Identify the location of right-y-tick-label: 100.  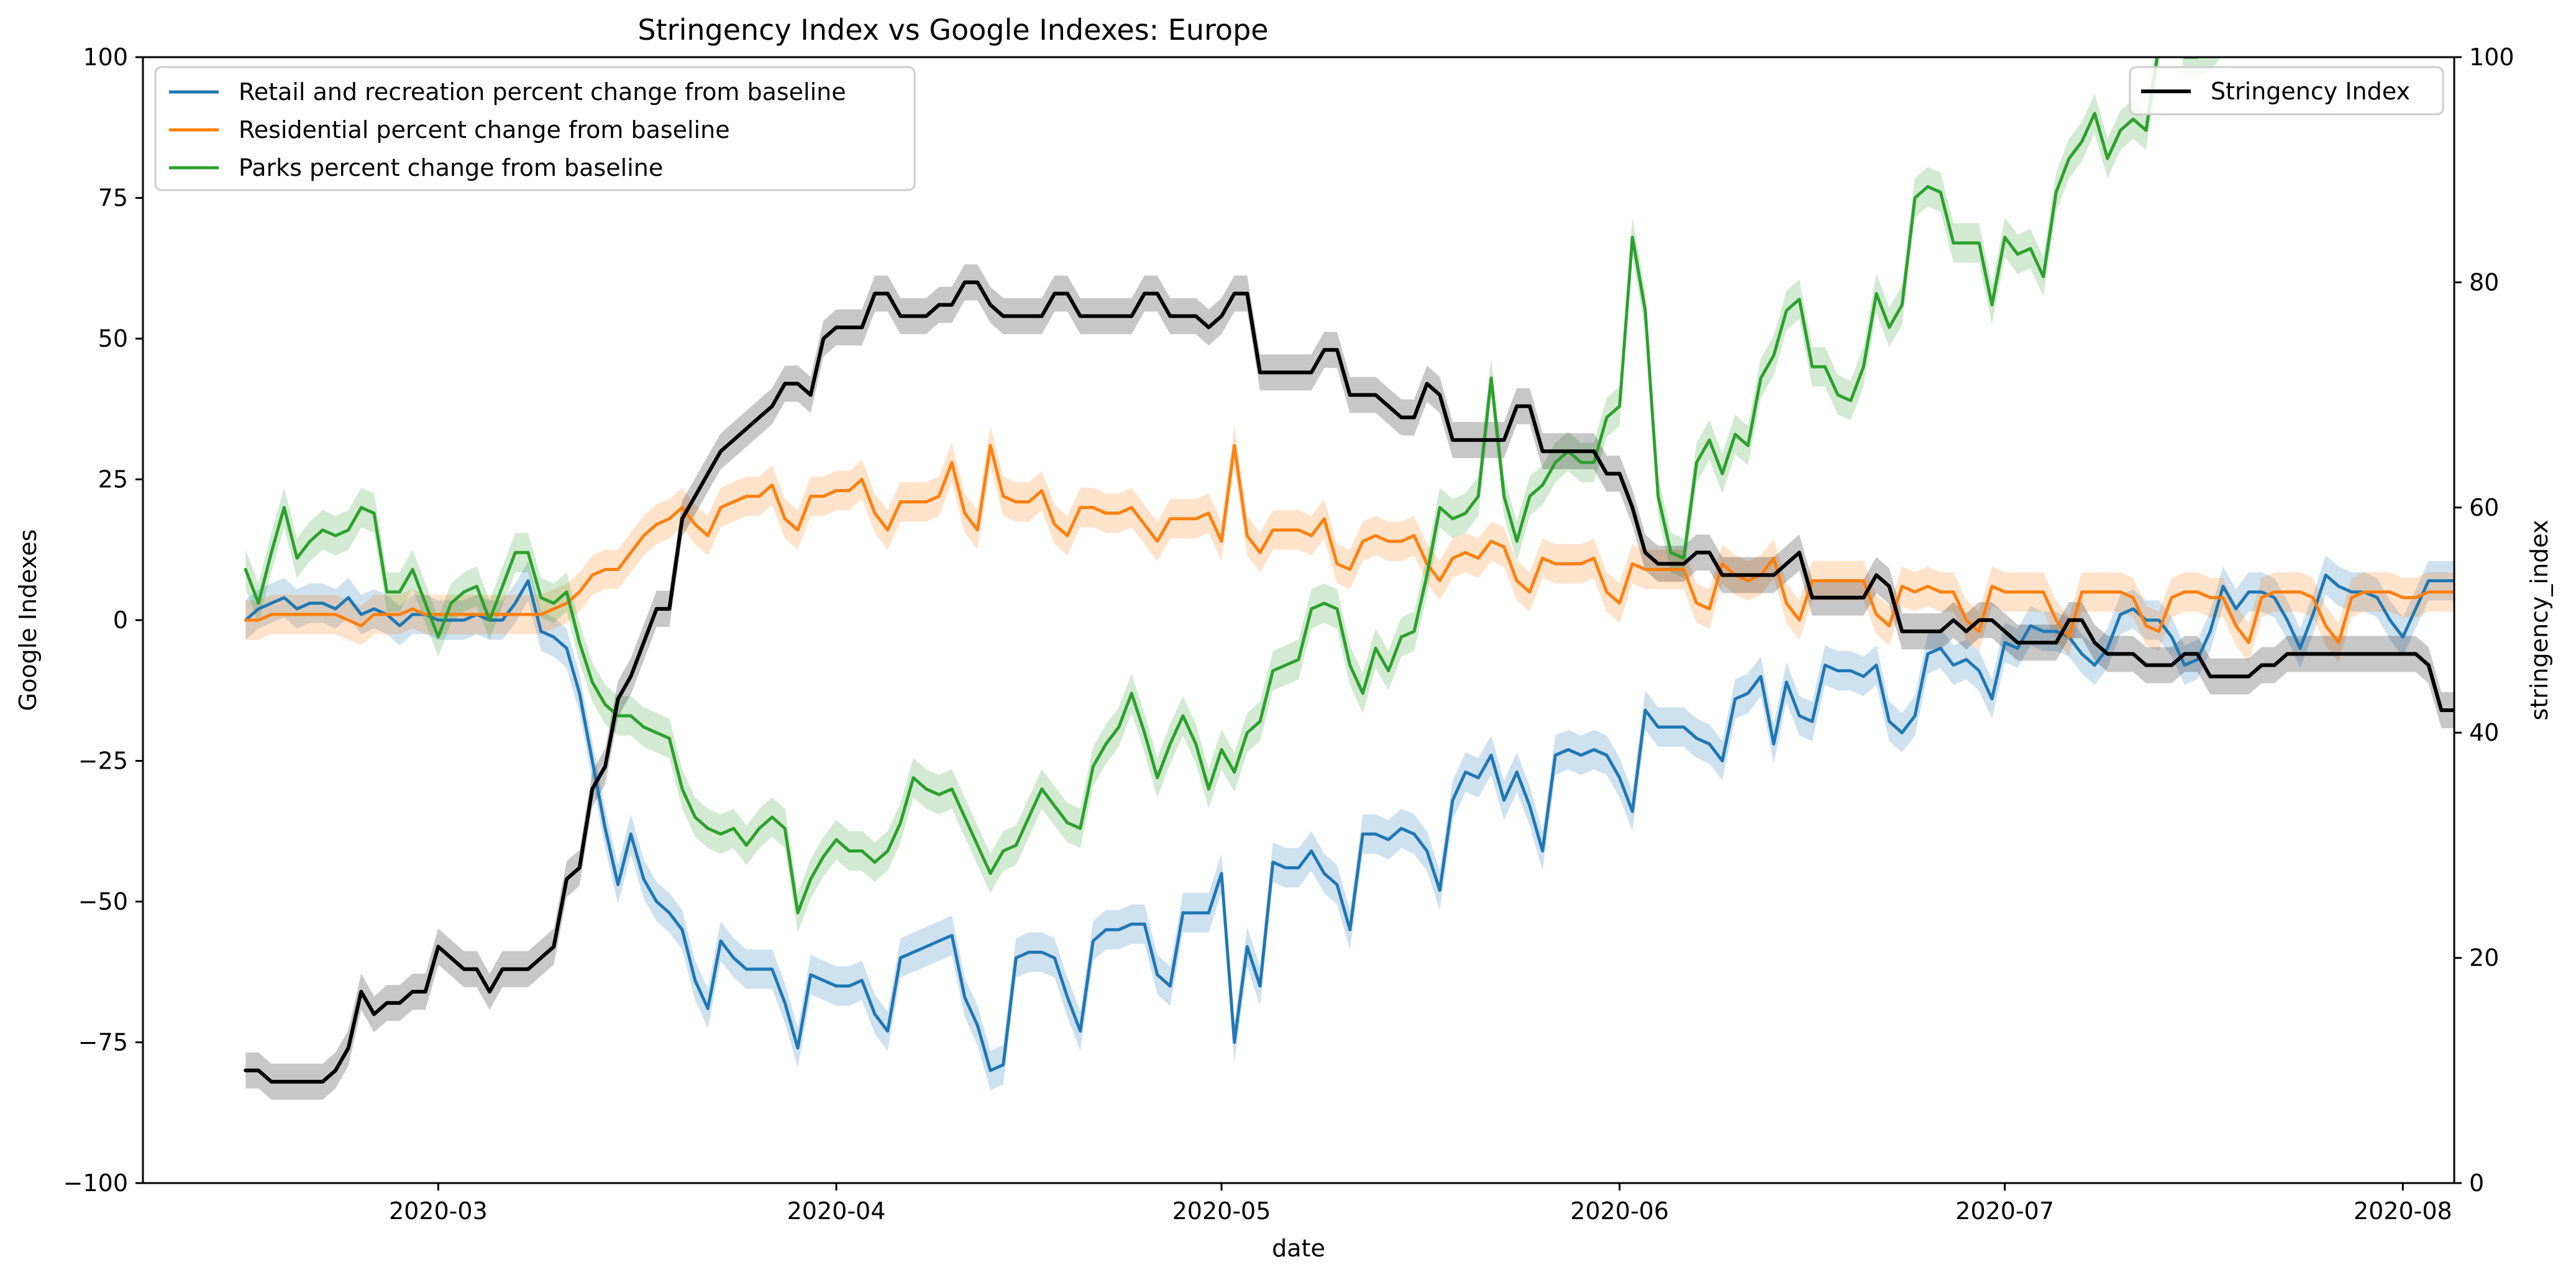
(2491, 57).